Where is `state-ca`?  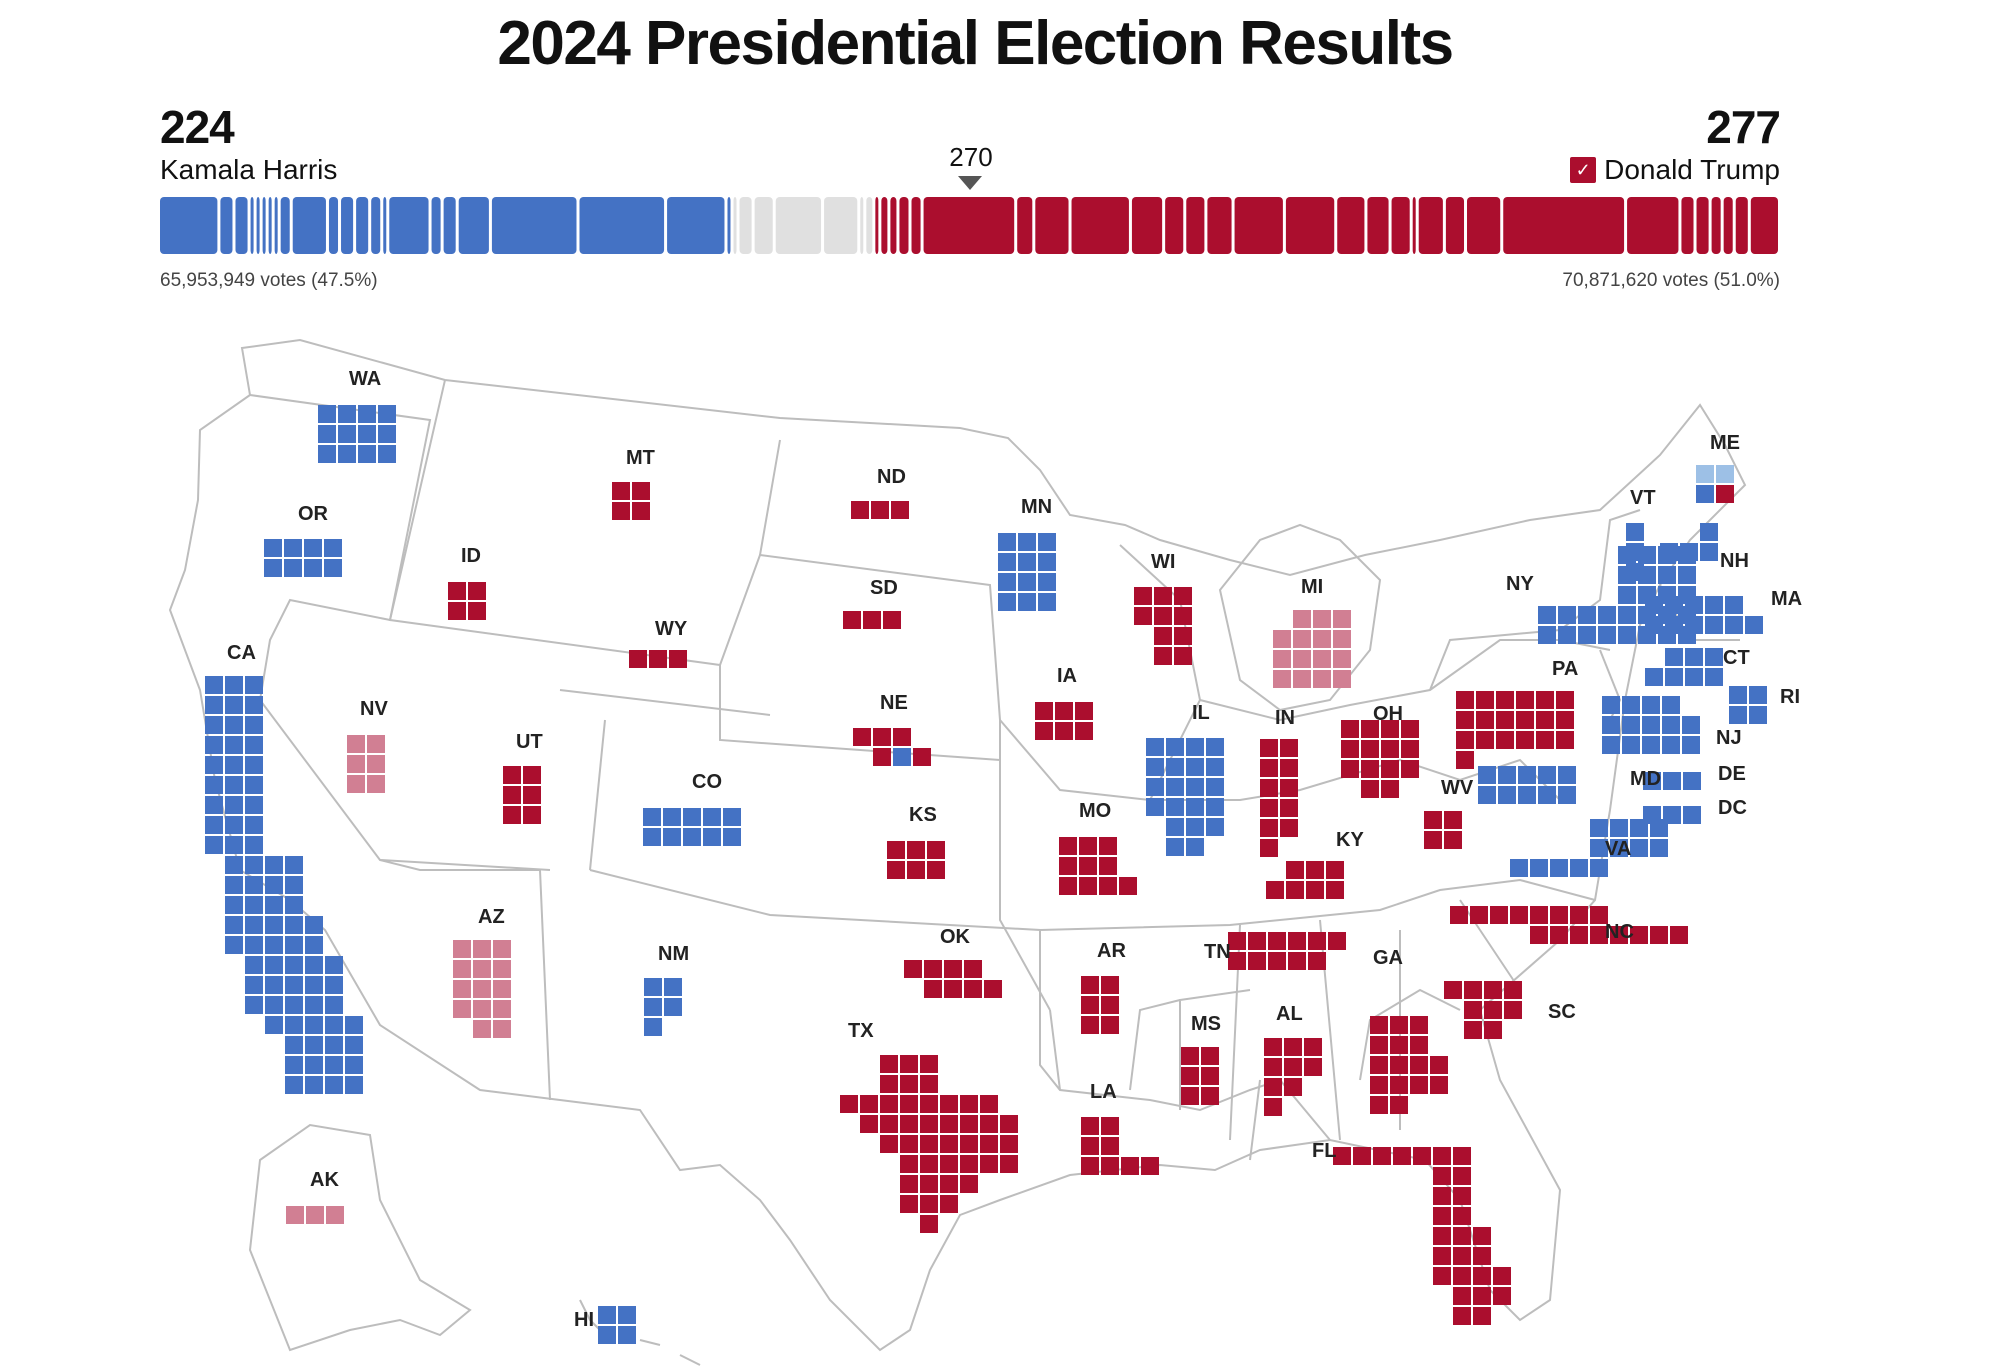 state-ca is located at coordinates (284, 885).